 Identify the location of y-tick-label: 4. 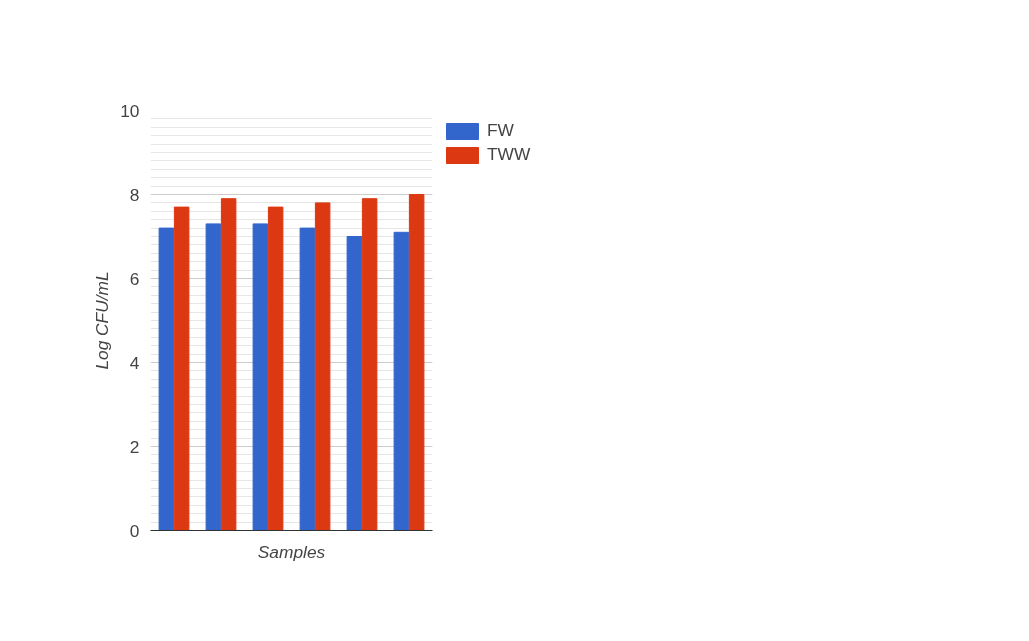
(134, 362).